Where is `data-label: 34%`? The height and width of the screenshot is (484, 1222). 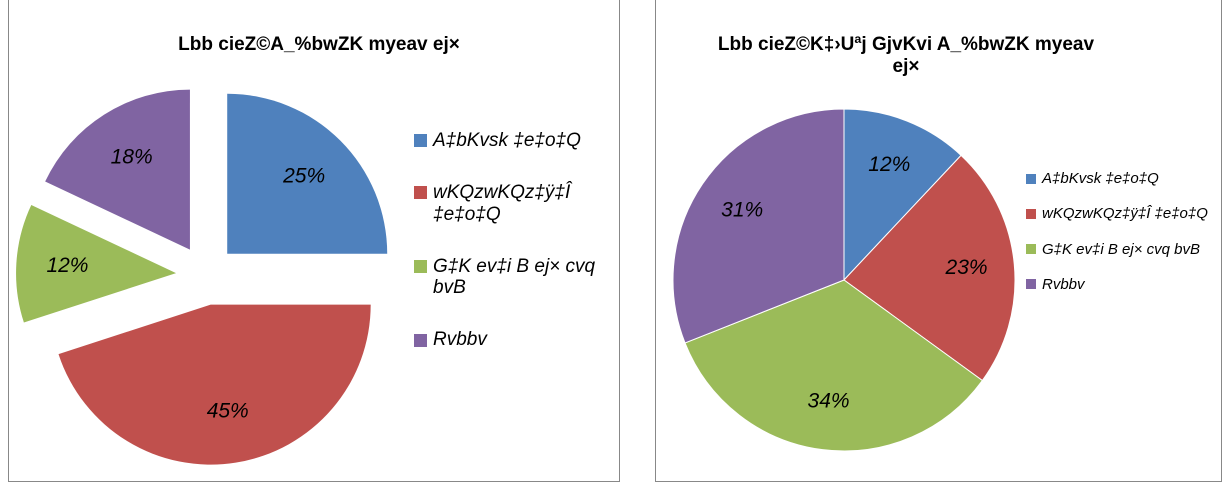
data-label: 34% is located at coordinates (829, 401).